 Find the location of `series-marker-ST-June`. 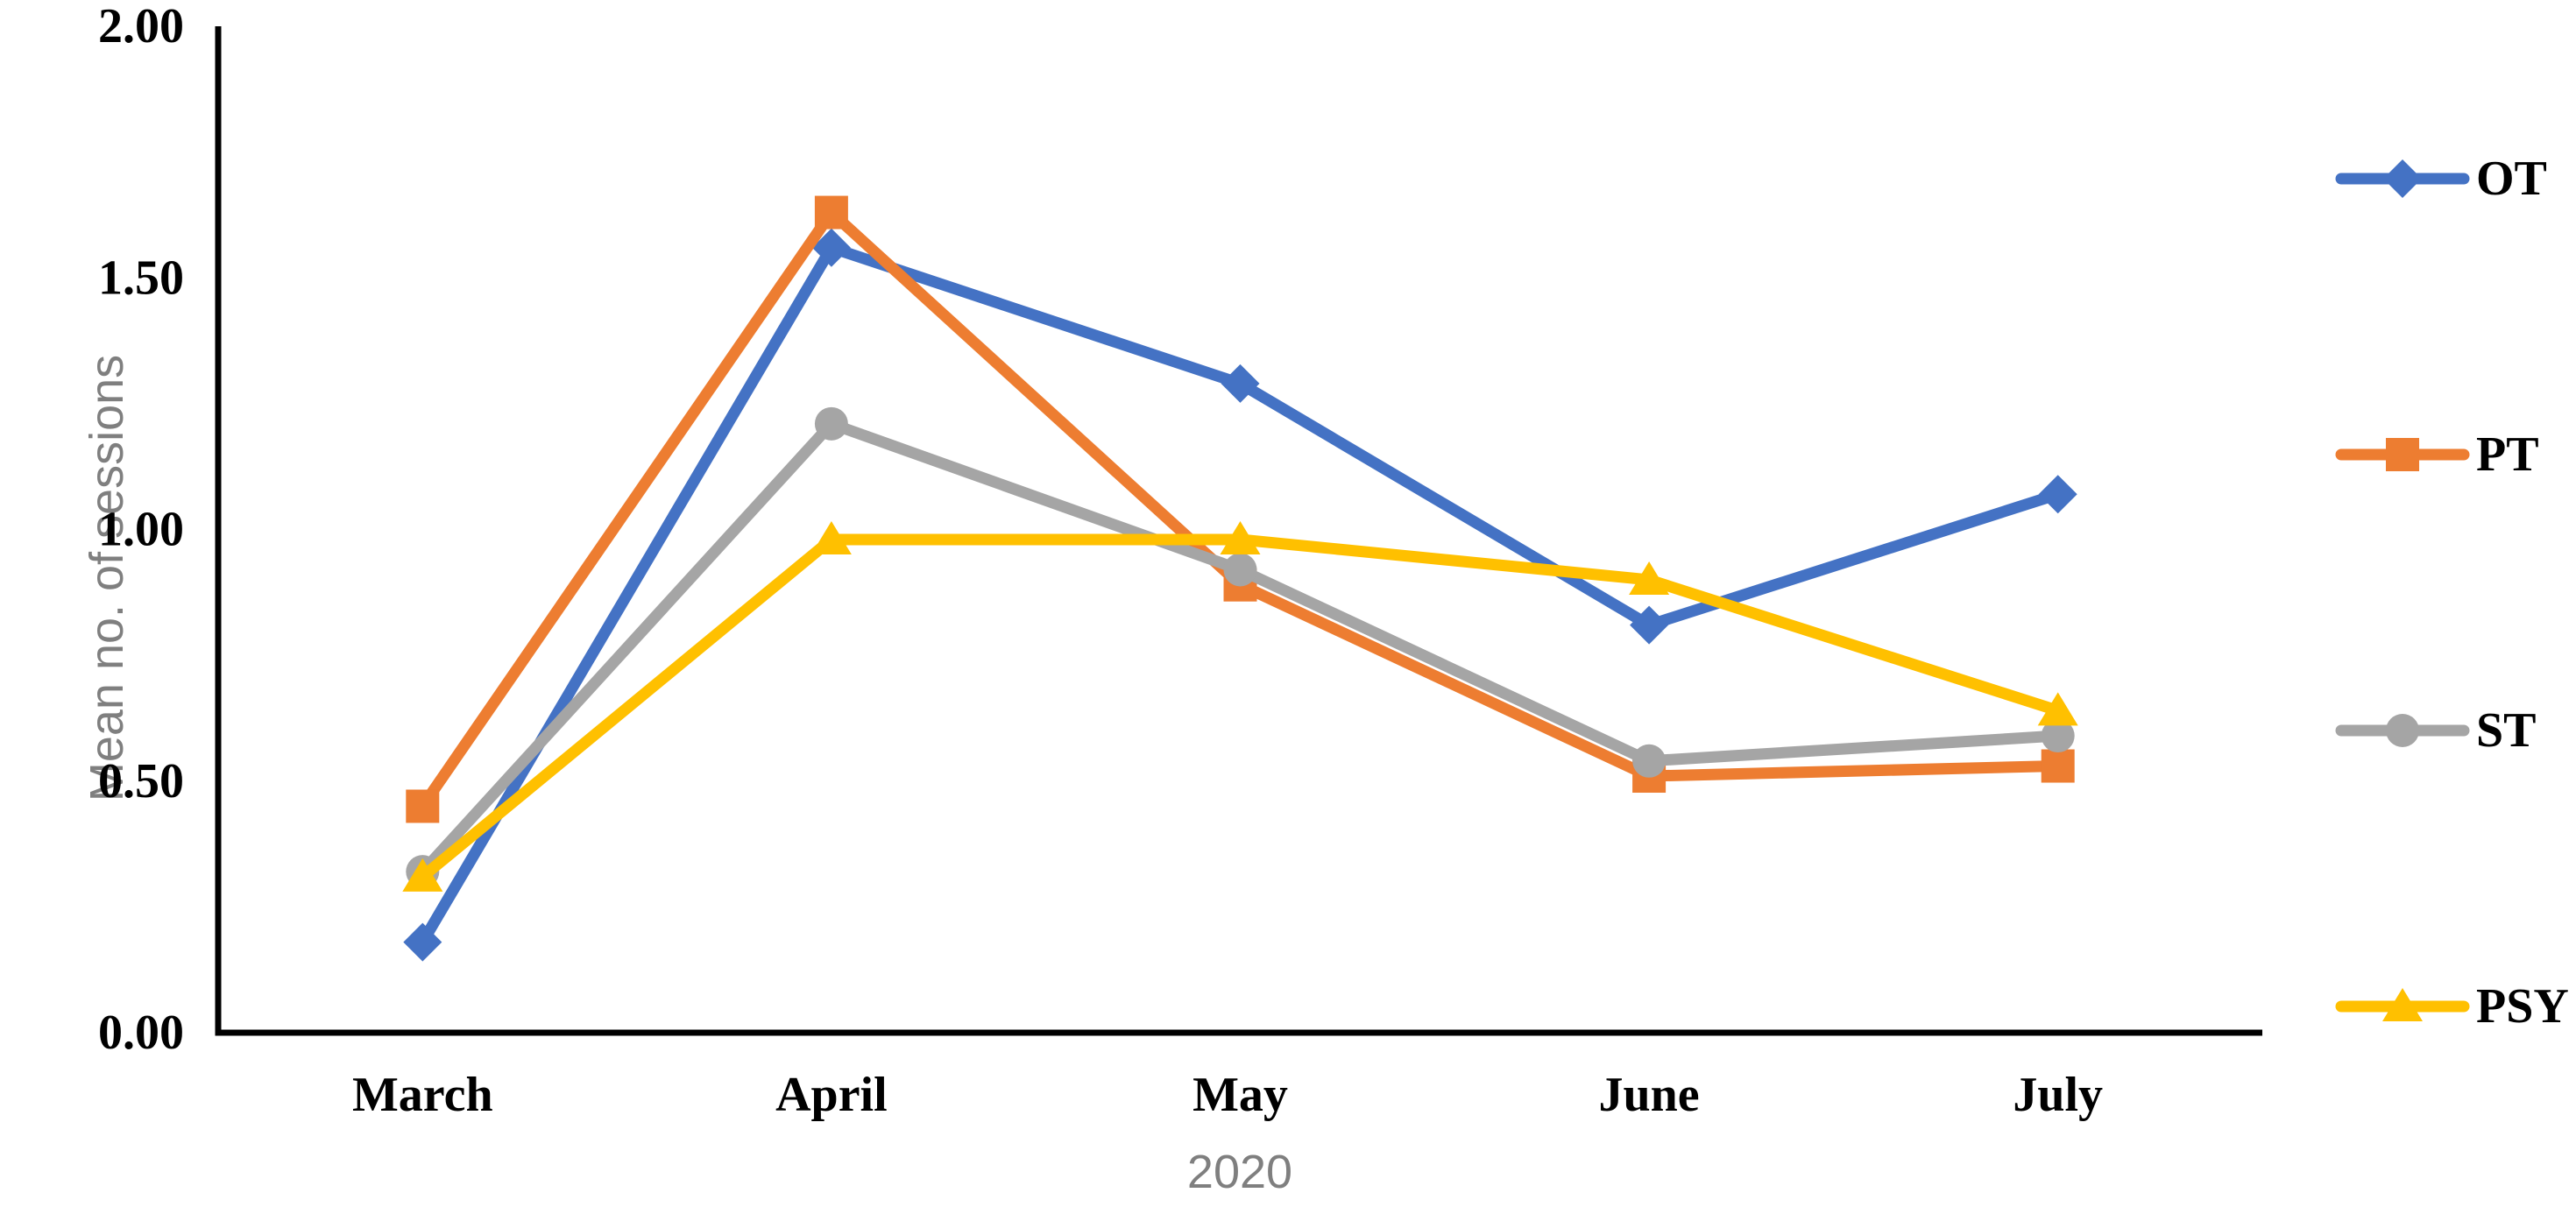

series-marker-ST-June is located at coordinates (1649, 761).